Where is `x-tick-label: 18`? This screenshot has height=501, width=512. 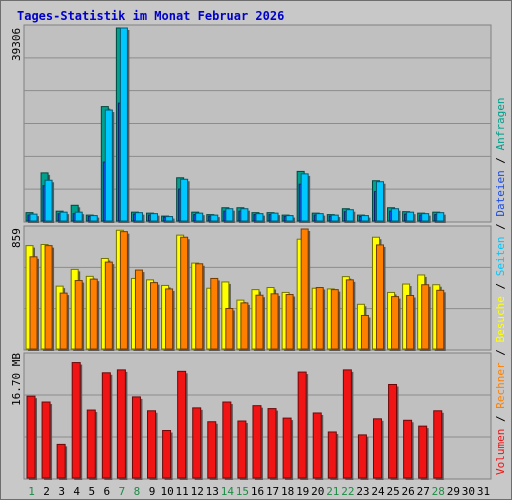
x-tick-label: 18 is located at coordinates (287, 491).